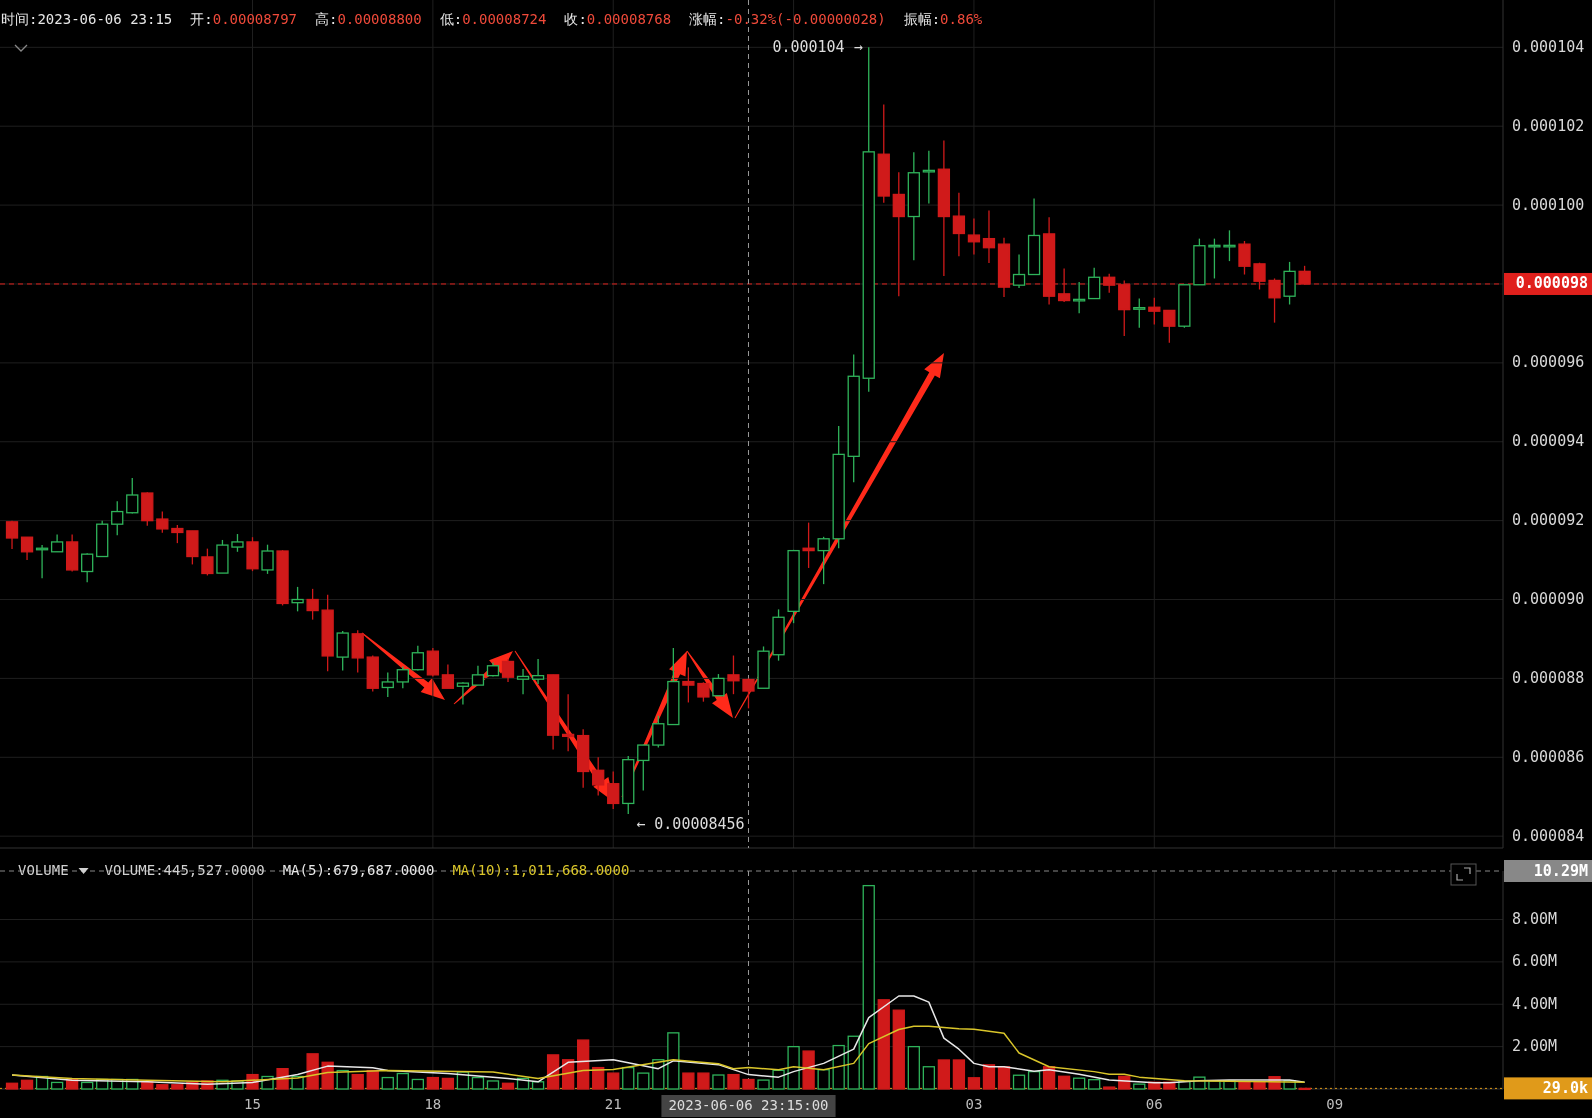 The height and width of the screenshot is (1118, 1592). I want to click on x-tick-label: 06, so click(1154, 1104).